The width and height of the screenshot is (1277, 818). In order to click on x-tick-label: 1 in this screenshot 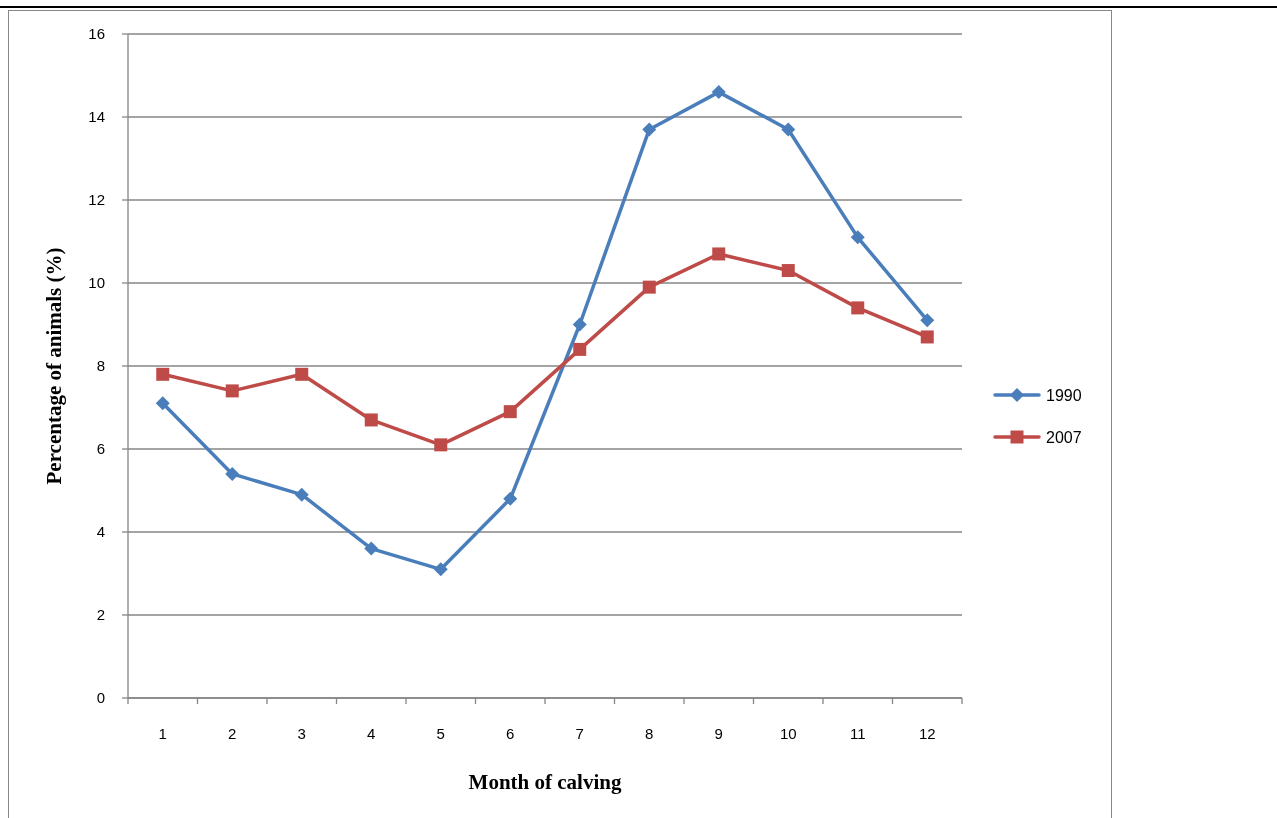, I will do `click(162, 733)`.